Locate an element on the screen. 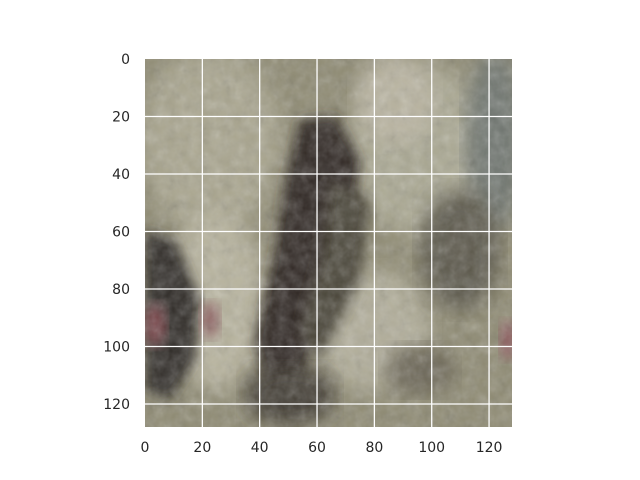 The width and height of the screenshot is (640, 480). x-tick-label: 120 is located at coordinates (489, 448).